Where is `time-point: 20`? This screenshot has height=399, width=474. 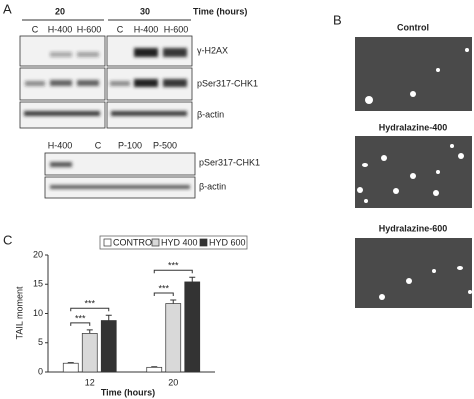
time-point: 20 is located at coordinates (60, 11).